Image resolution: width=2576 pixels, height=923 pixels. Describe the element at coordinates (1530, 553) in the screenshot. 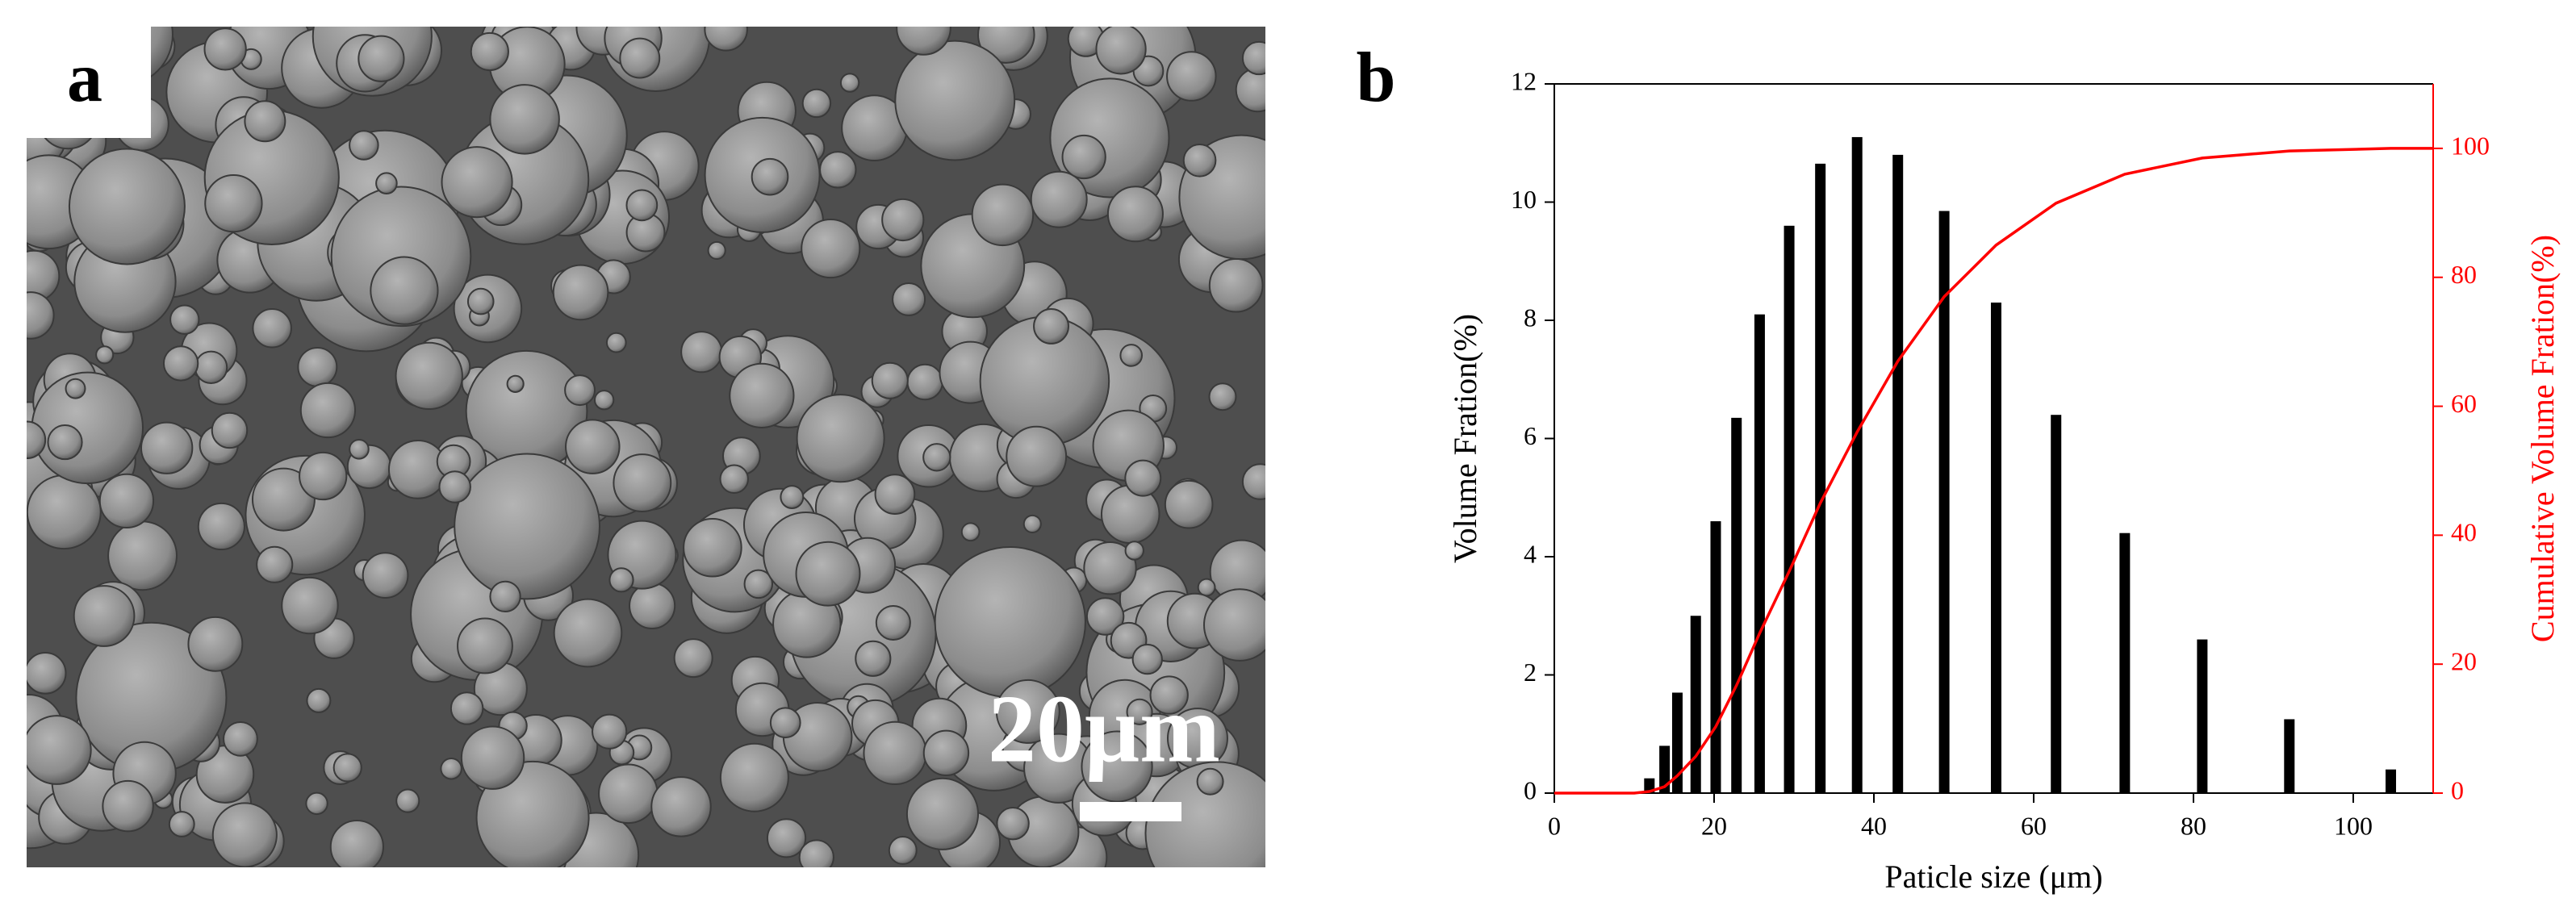

I see `y-tick-label: 4` at that location.